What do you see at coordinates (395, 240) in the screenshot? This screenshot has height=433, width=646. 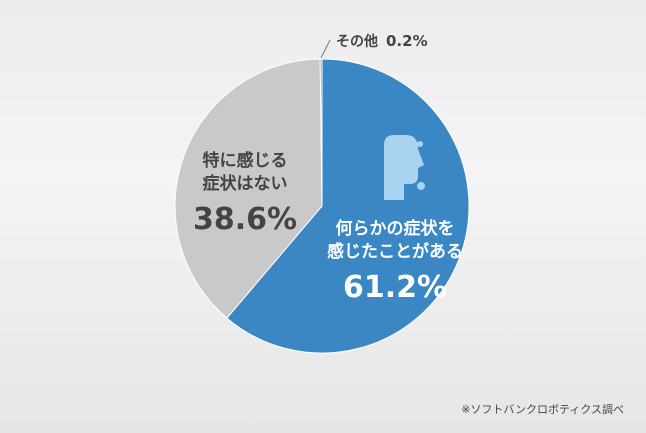 I see `category-label: 何らかの症状を 感じたことがある` at bounding box center [395, 240].